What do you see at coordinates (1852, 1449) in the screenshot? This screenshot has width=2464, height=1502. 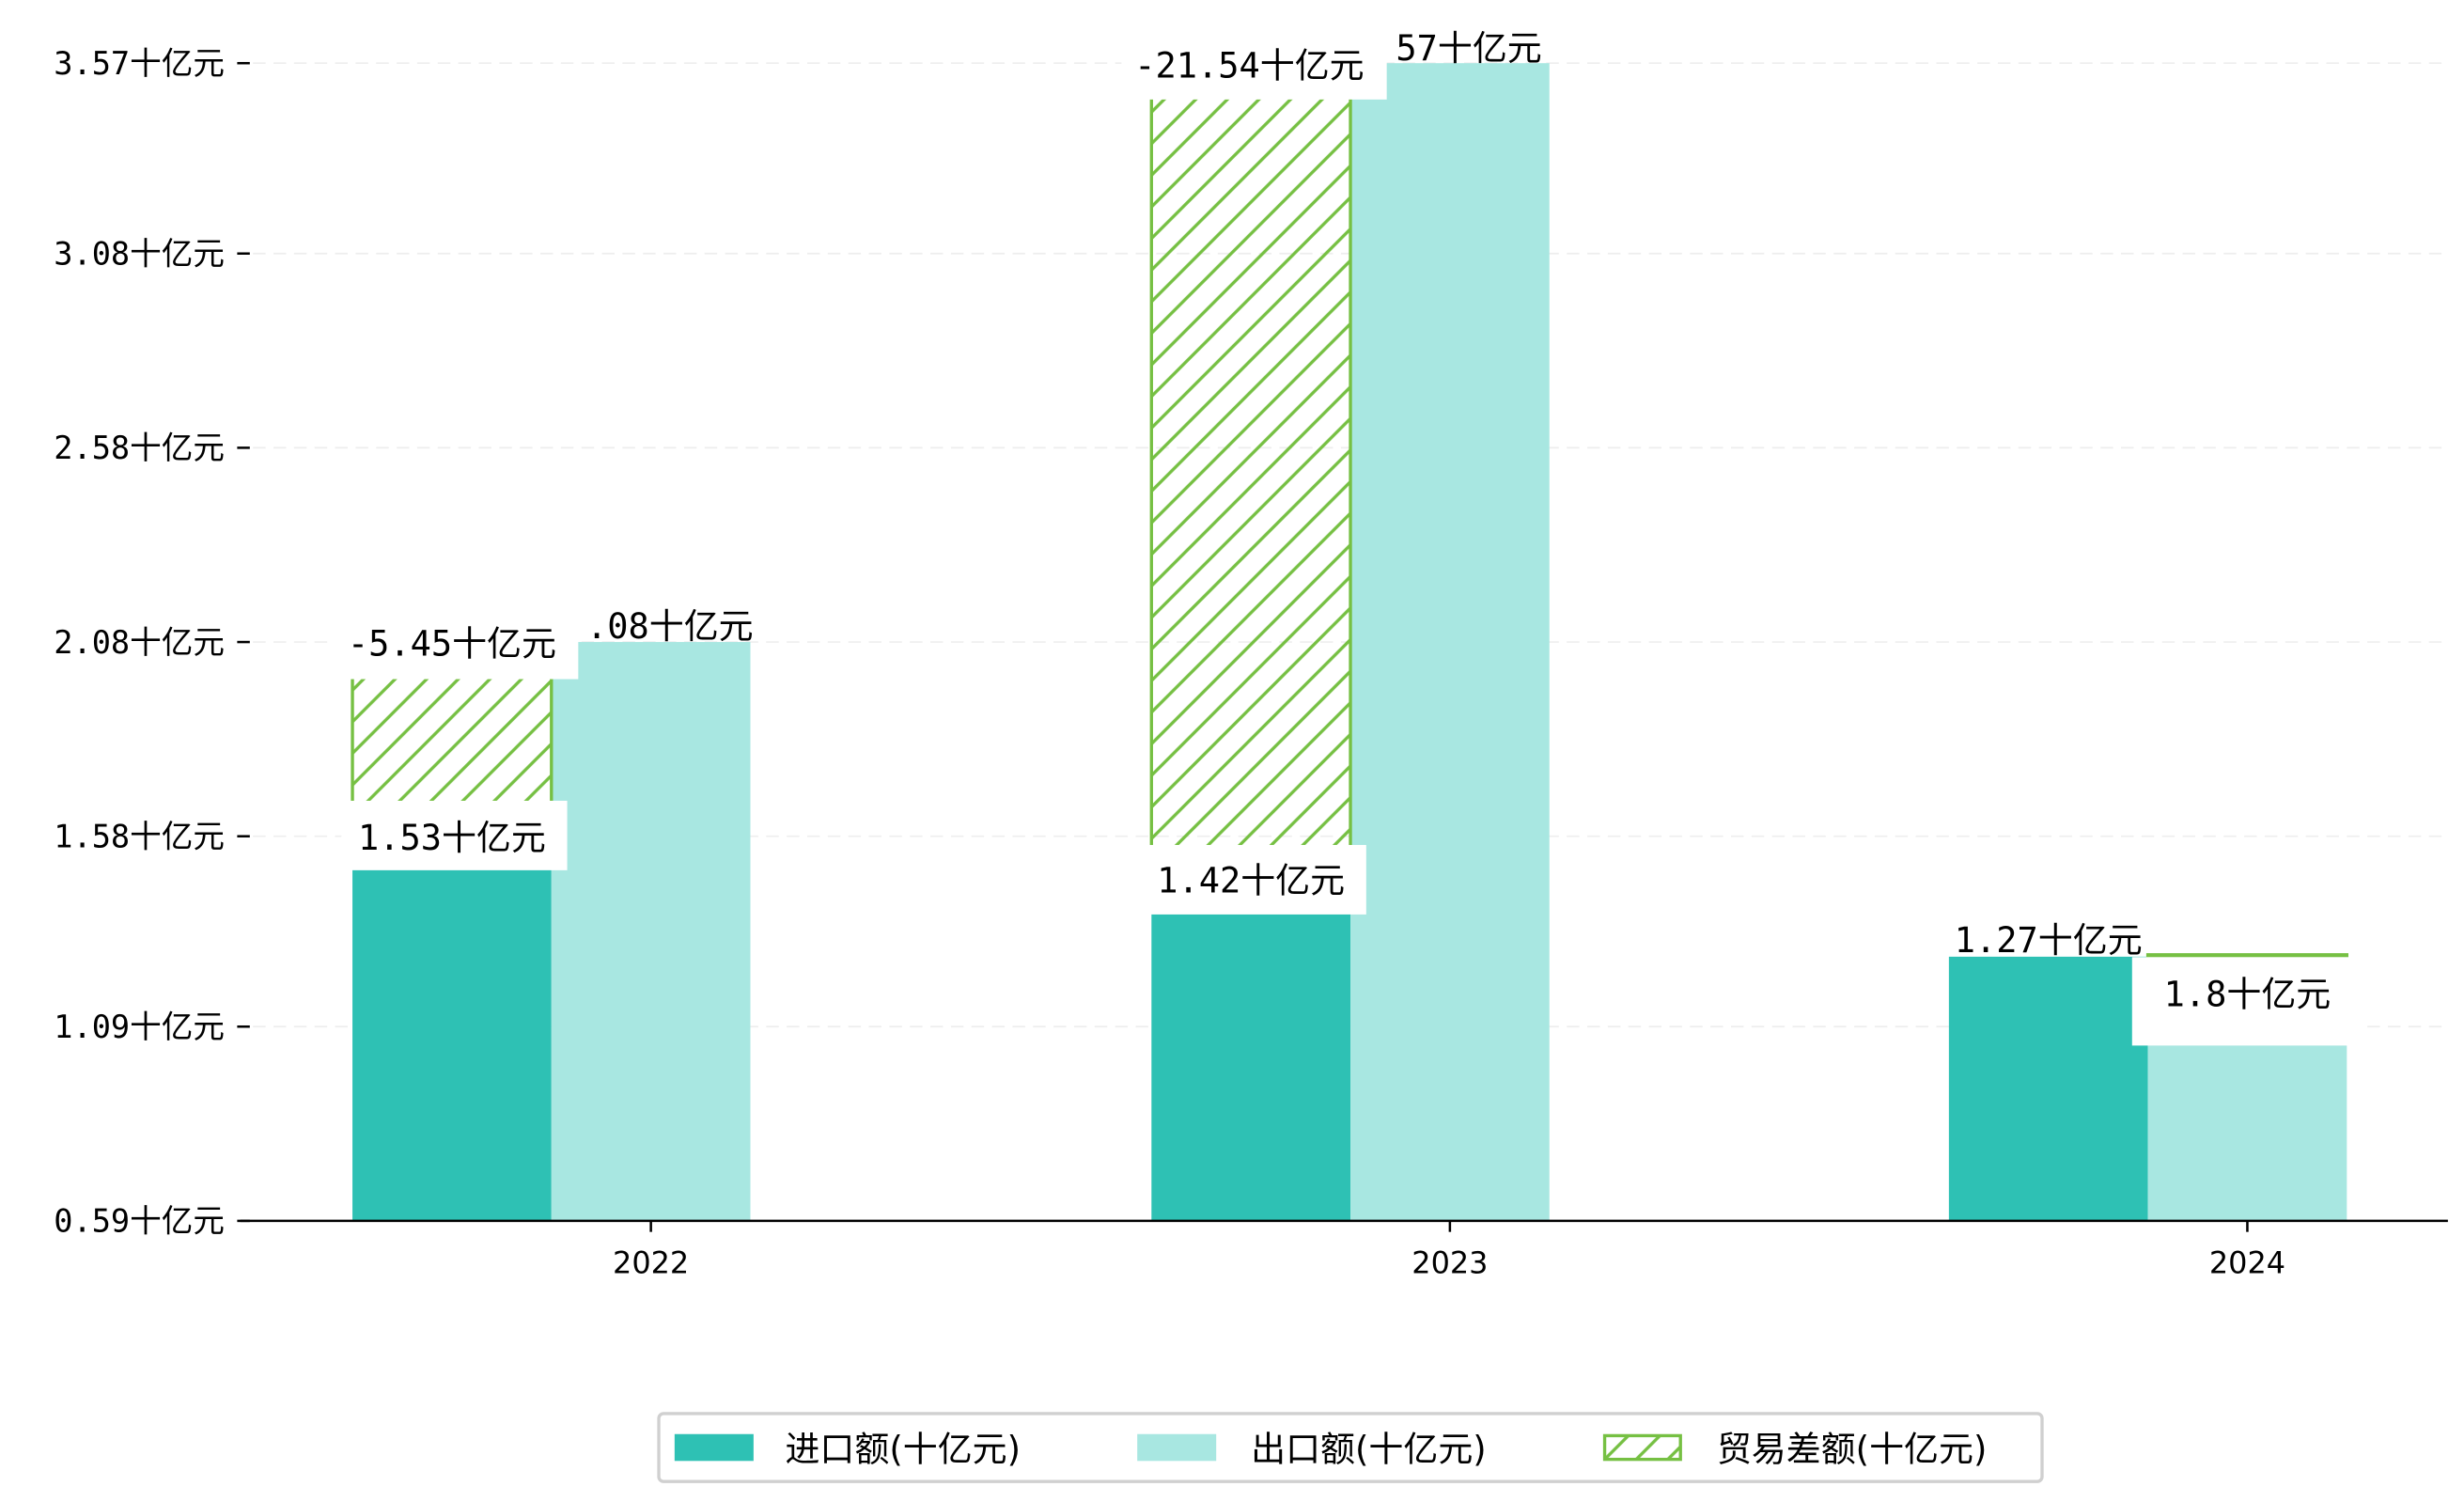 I see `legend-label: 贸易差额(十亿元)` at bounding box center [1852, 1449].